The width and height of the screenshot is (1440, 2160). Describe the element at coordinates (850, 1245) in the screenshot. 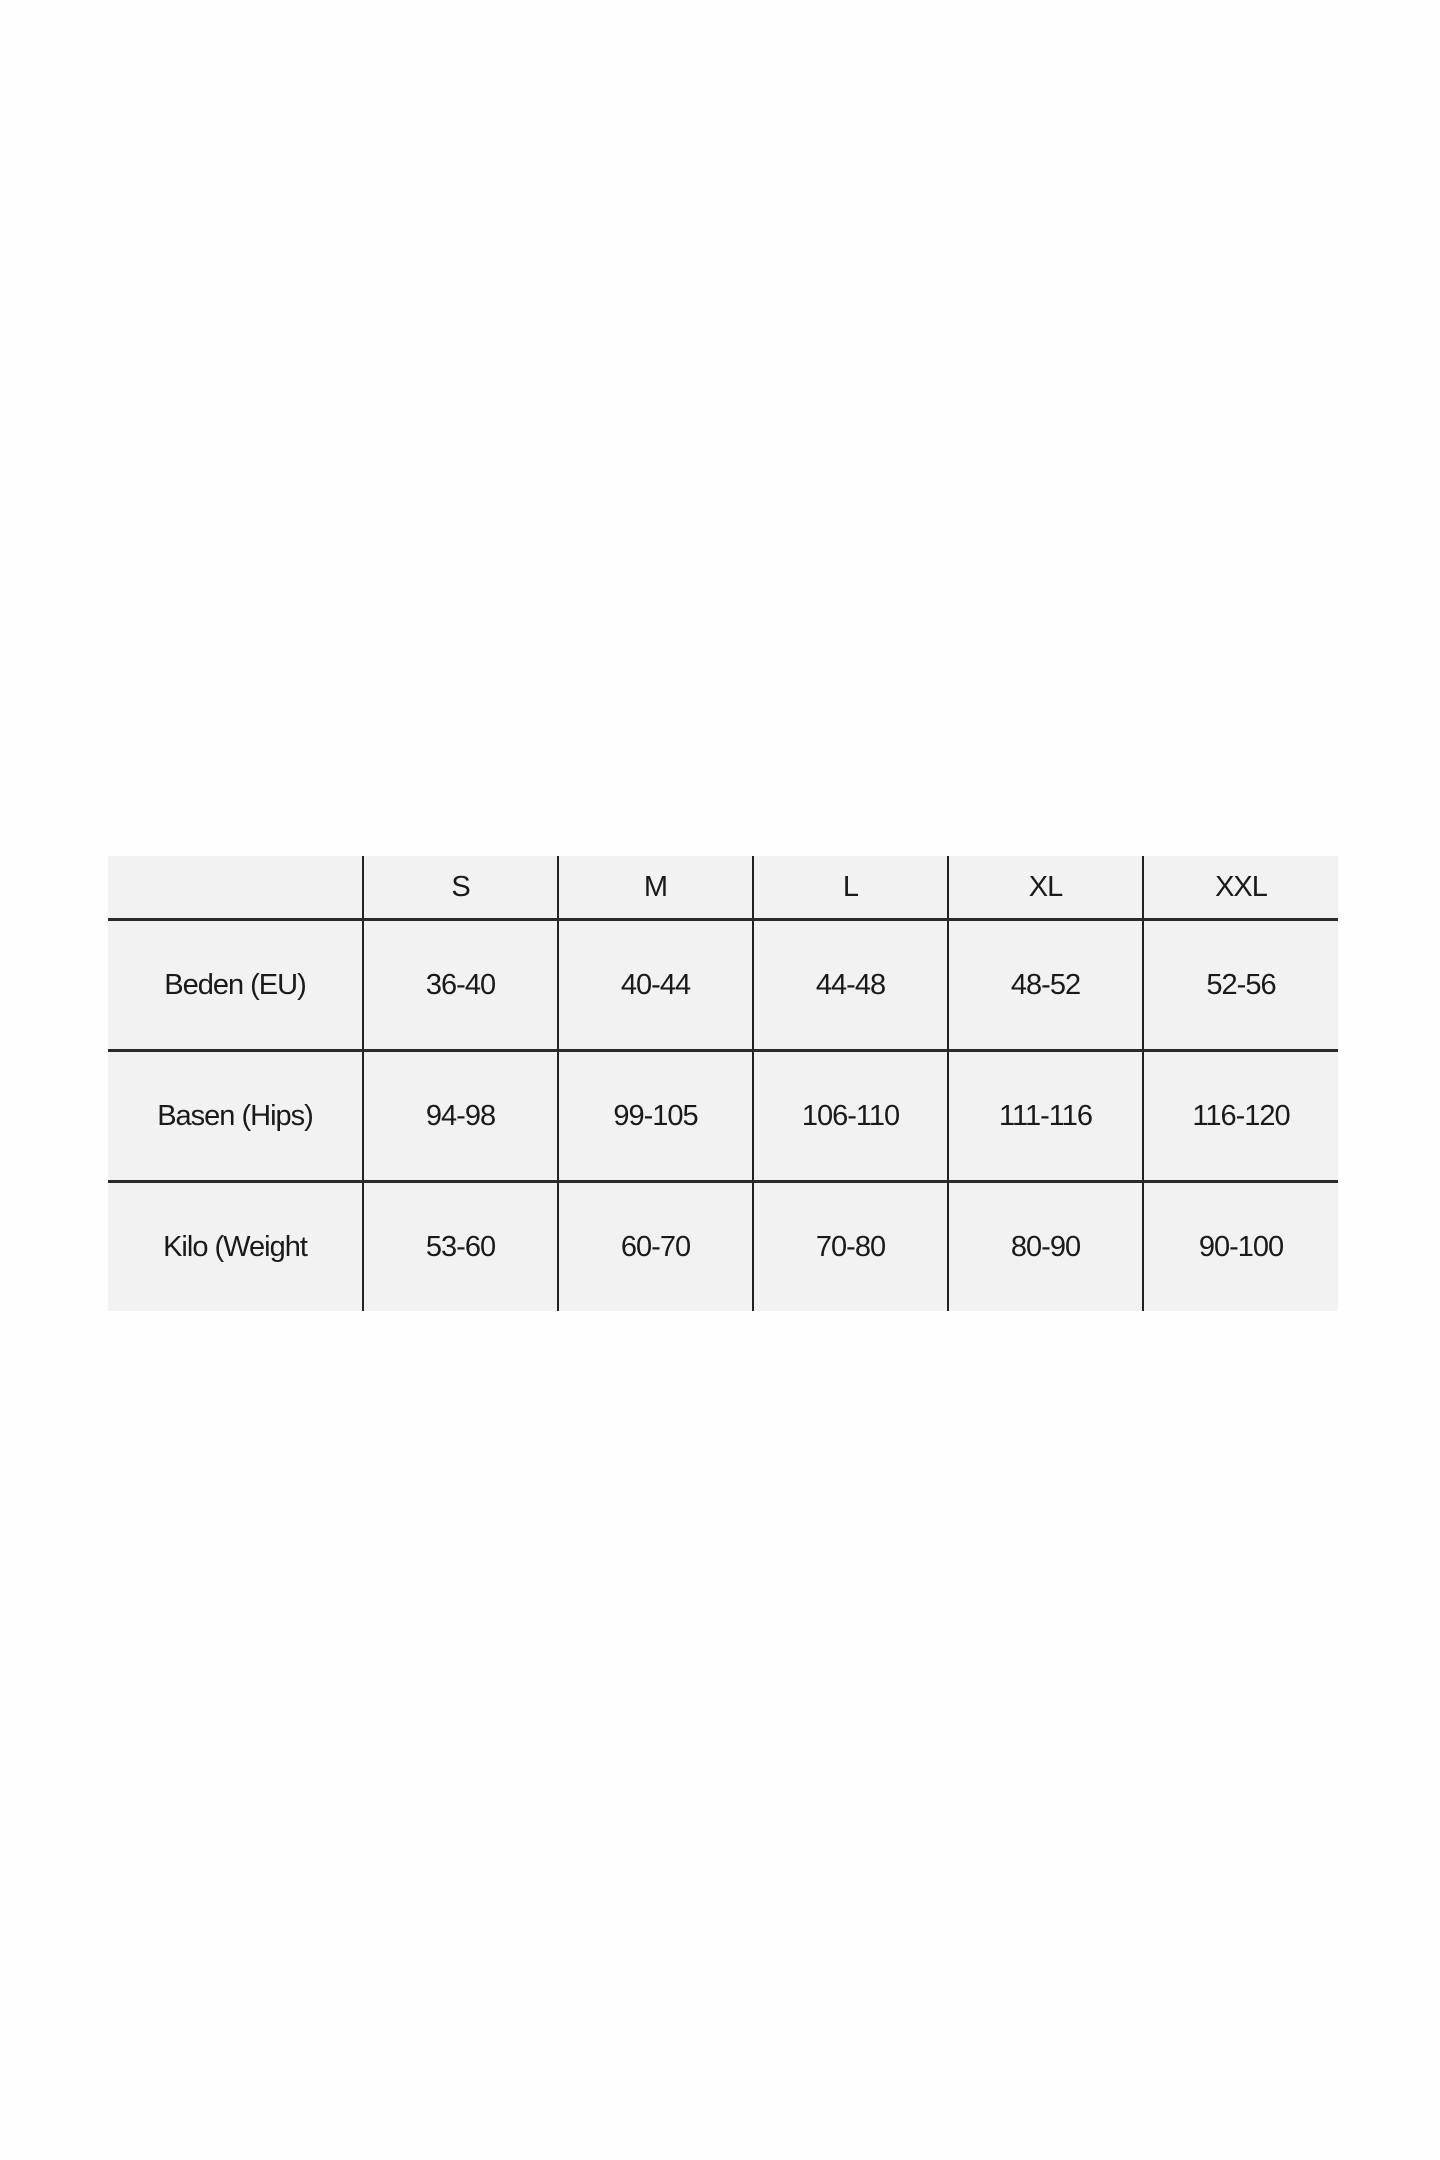

I see `table-cell: 70-80` at that location.